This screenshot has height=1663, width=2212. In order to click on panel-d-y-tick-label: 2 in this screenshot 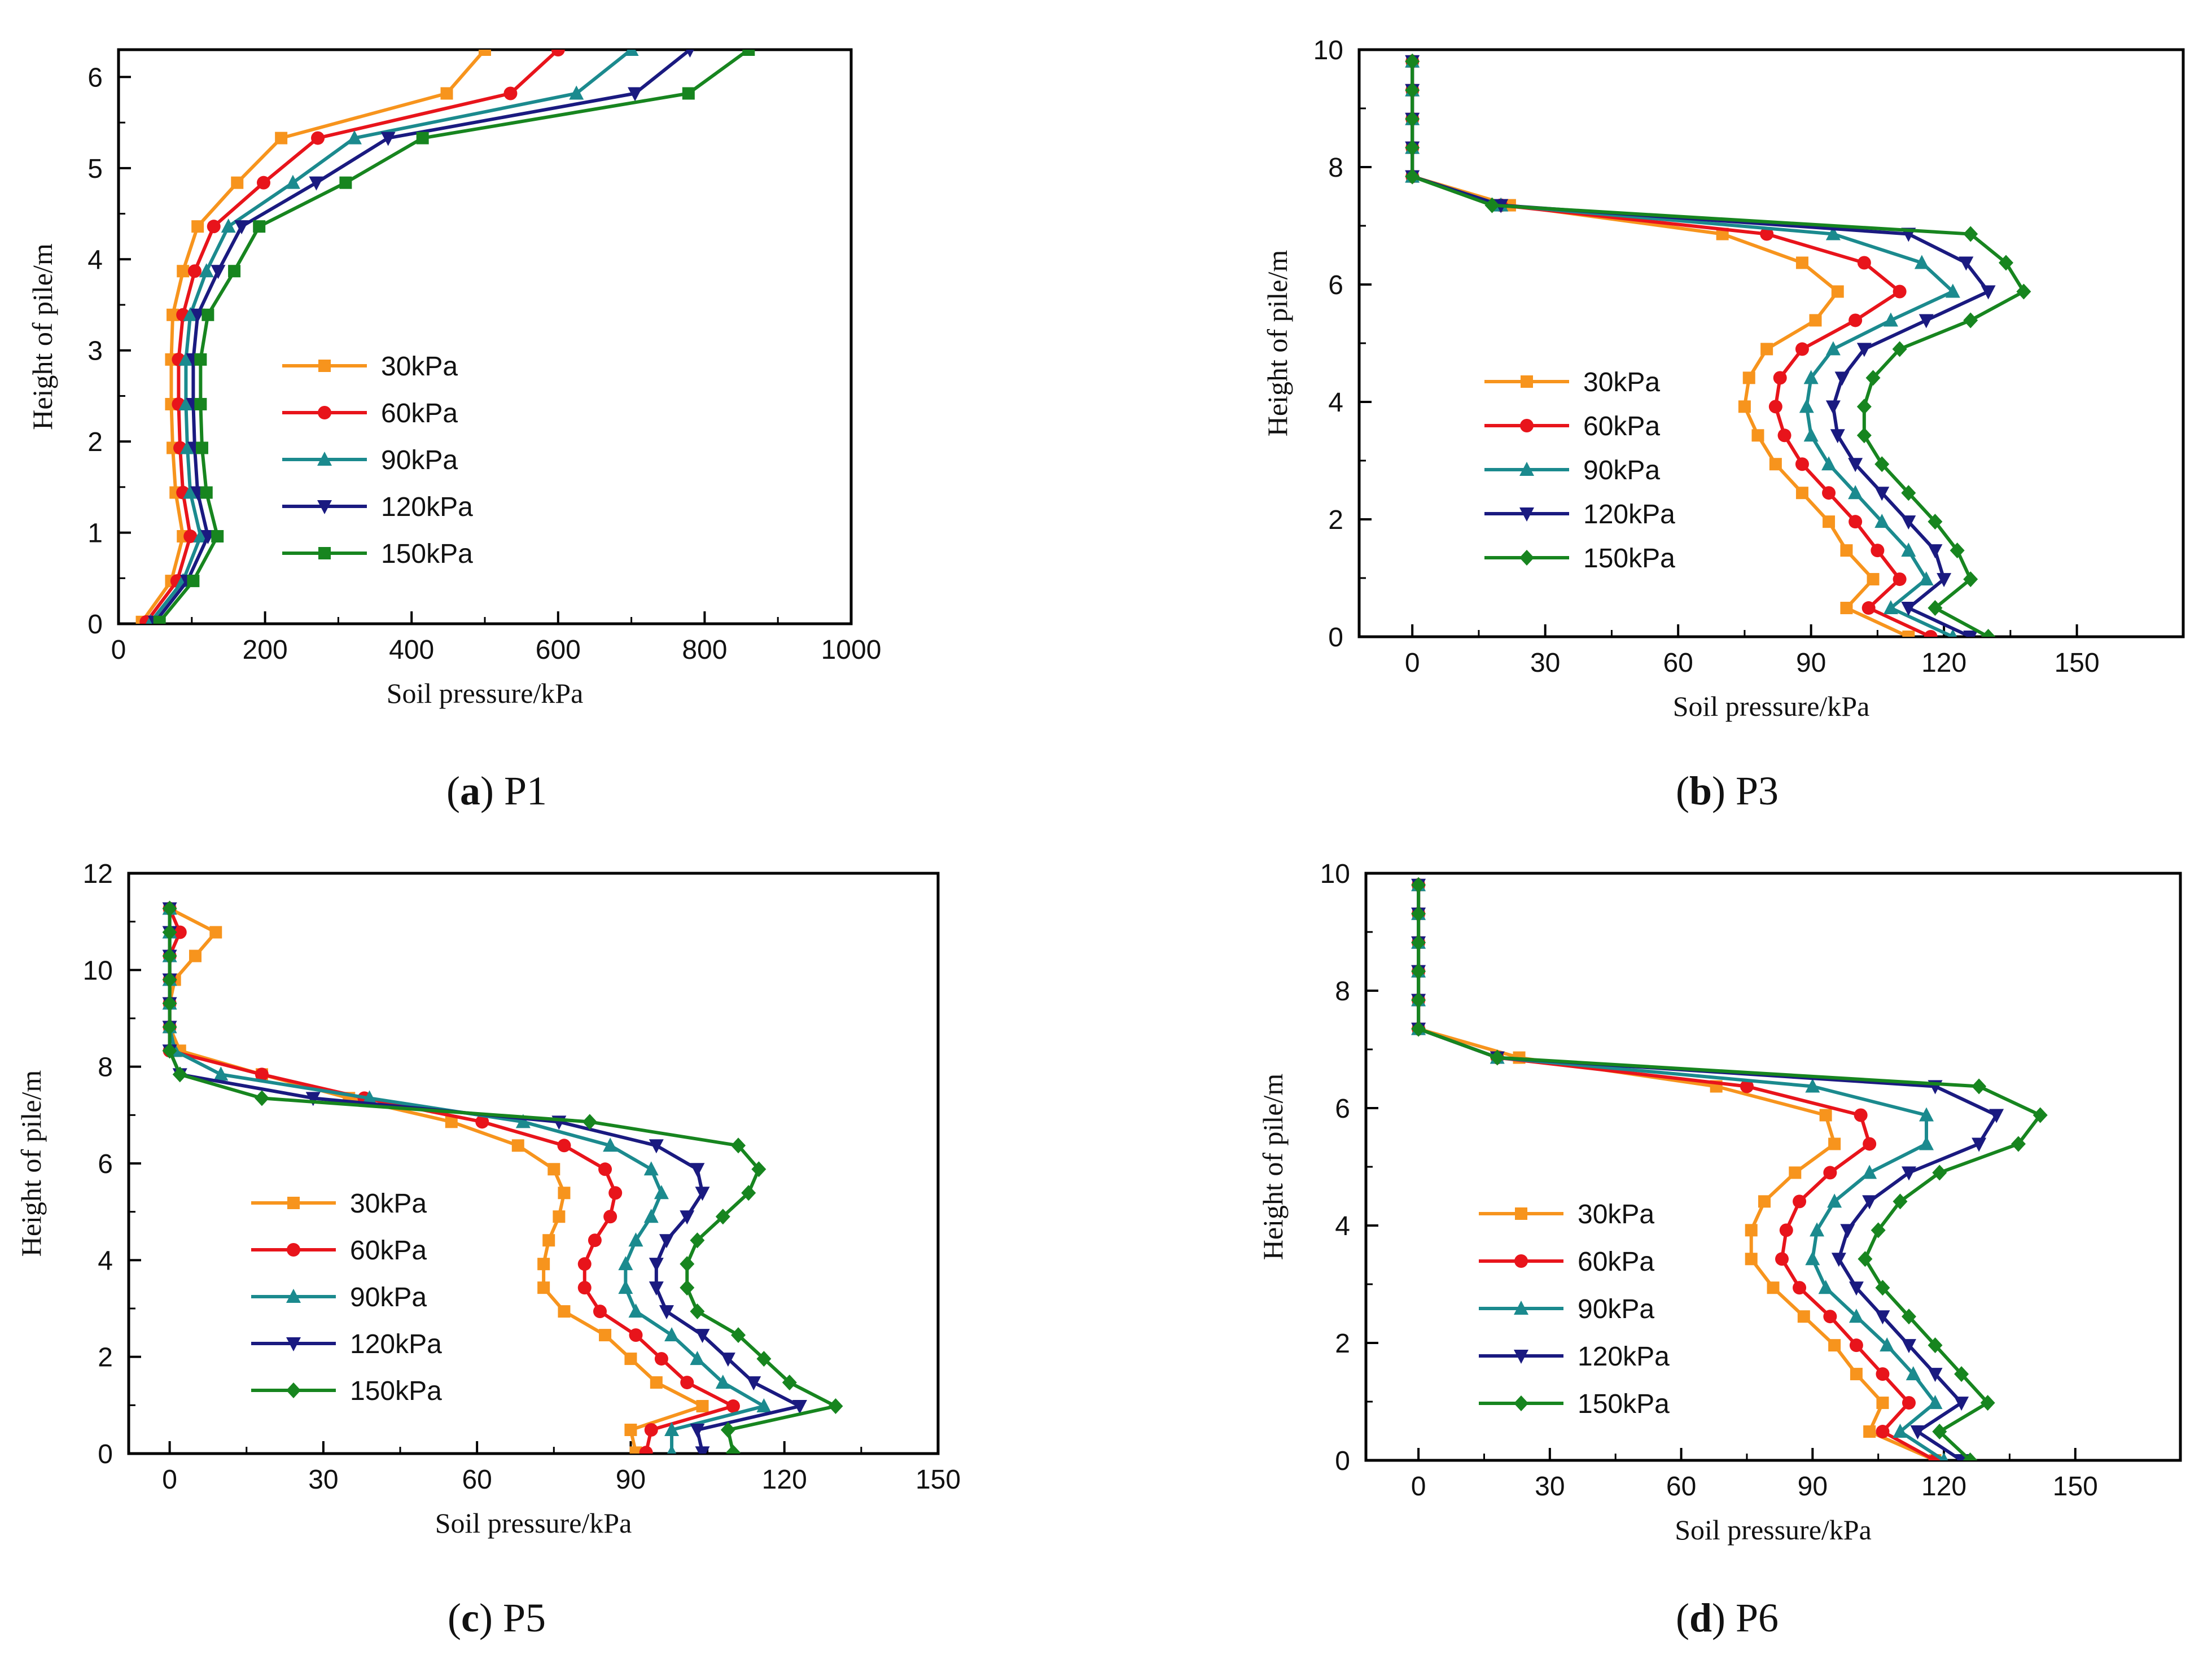, I will do `click(1343, 1344)`.